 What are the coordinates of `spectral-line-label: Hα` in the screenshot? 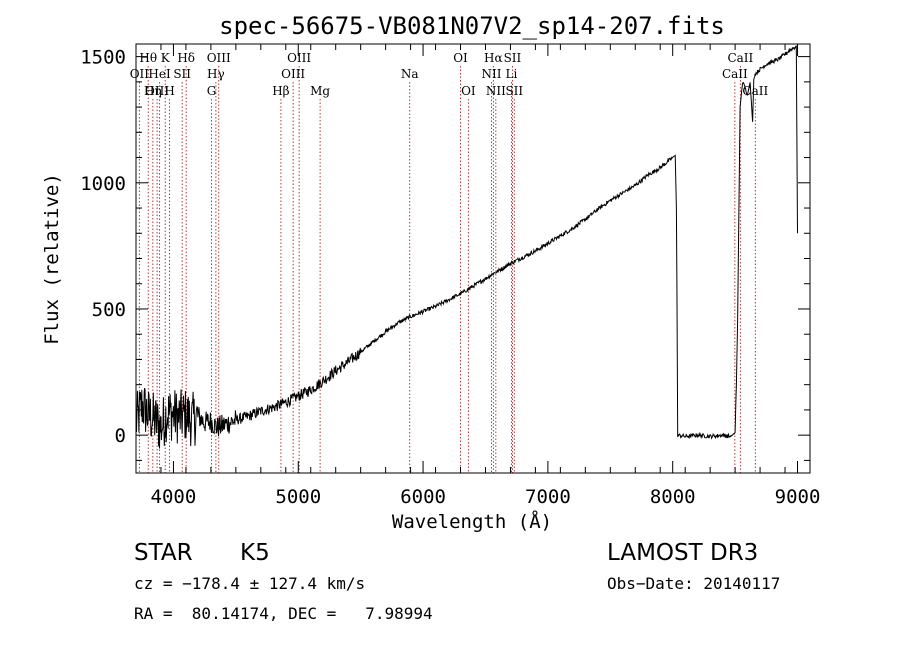 It's located at (493, 58).